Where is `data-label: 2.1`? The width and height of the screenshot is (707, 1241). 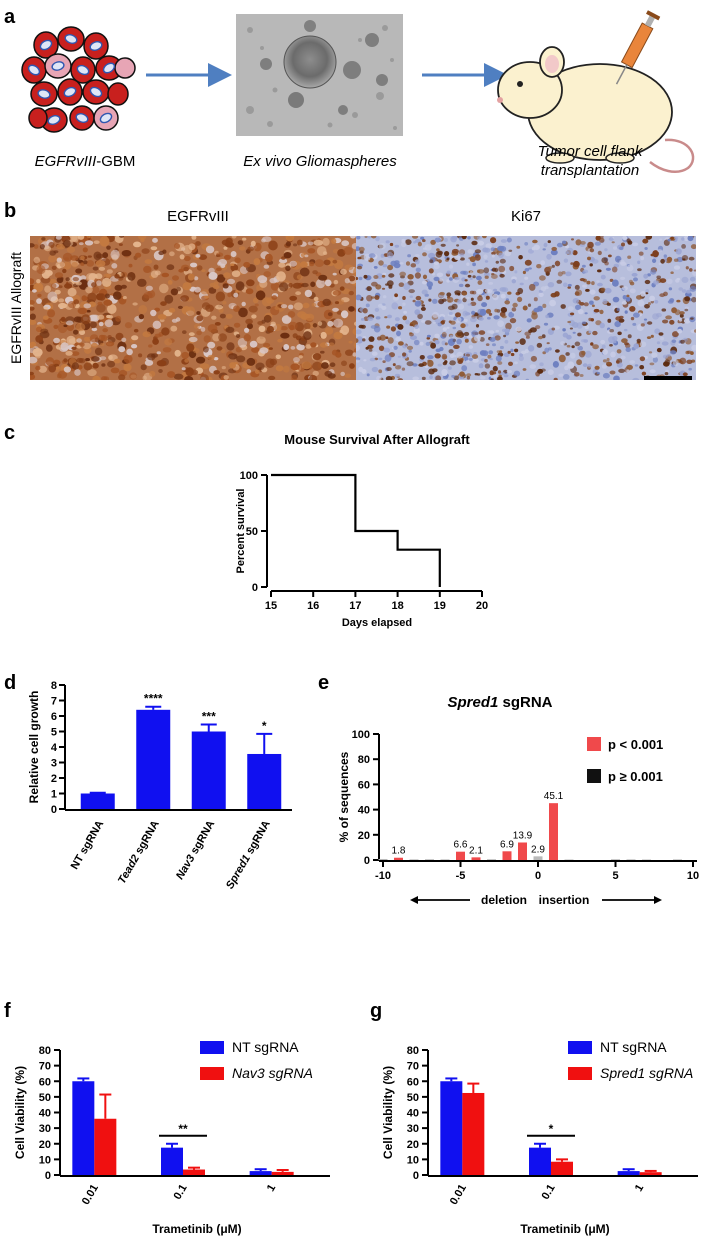
data-label: 2.1 is located at coordinates (476, 850).